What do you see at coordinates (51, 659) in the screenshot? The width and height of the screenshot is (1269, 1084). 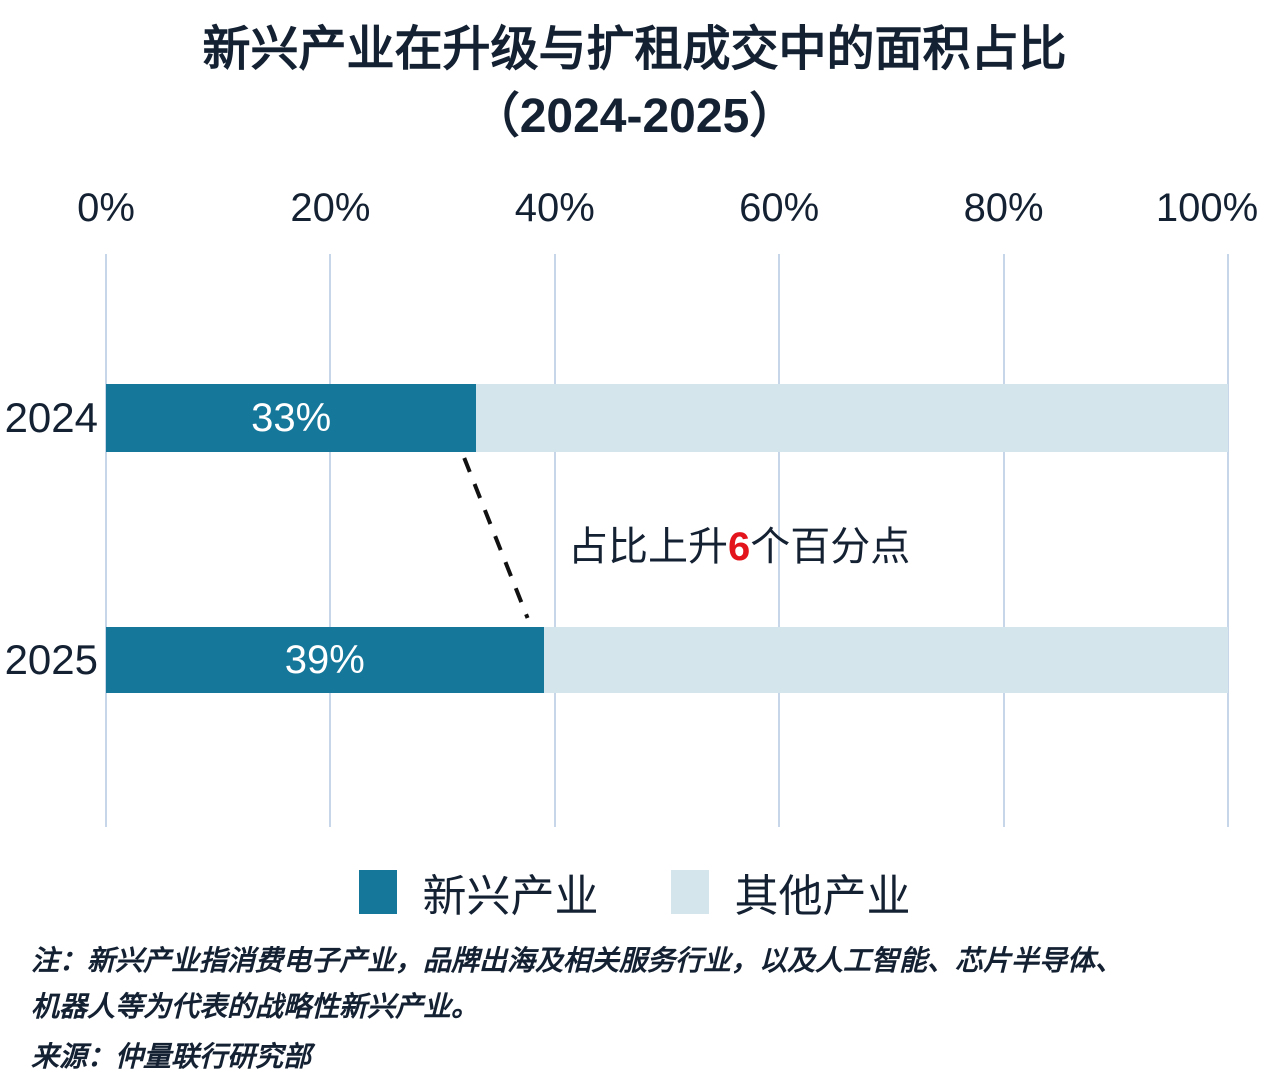 I see `category-label-2025: 2025` at bounding box center [51, 659].